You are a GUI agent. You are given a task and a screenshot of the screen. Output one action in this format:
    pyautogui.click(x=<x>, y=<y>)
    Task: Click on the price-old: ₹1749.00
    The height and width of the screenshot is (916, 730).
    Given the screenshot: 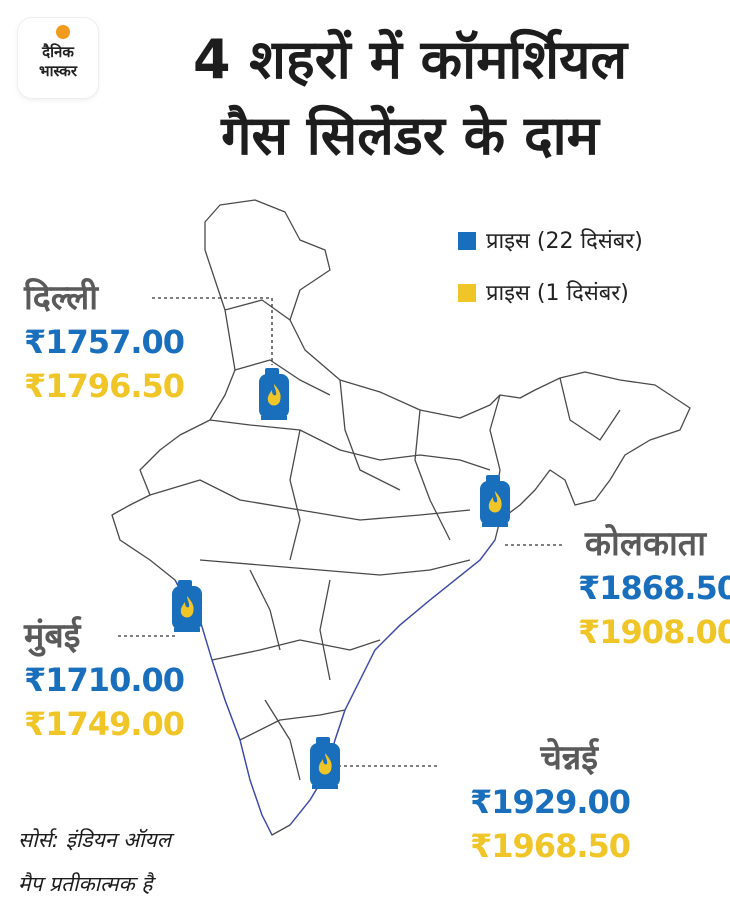 What is the action you would take?
    pyautogui.click(x=104, y=724)
    